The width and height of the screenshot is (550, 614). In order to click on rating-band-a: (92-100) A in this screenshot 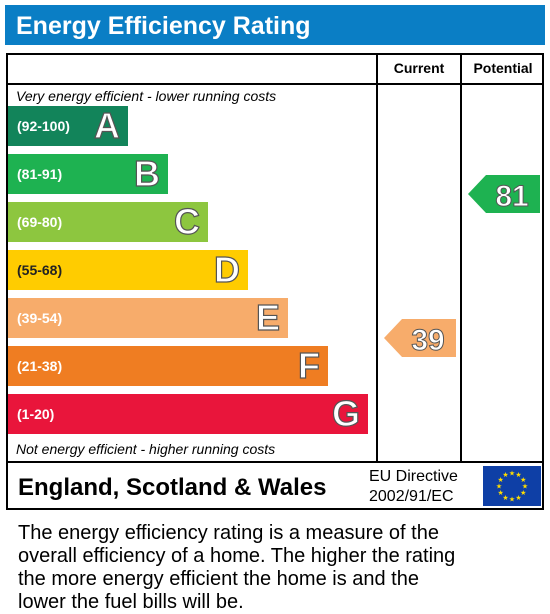, I will do `click(68, 125)`.